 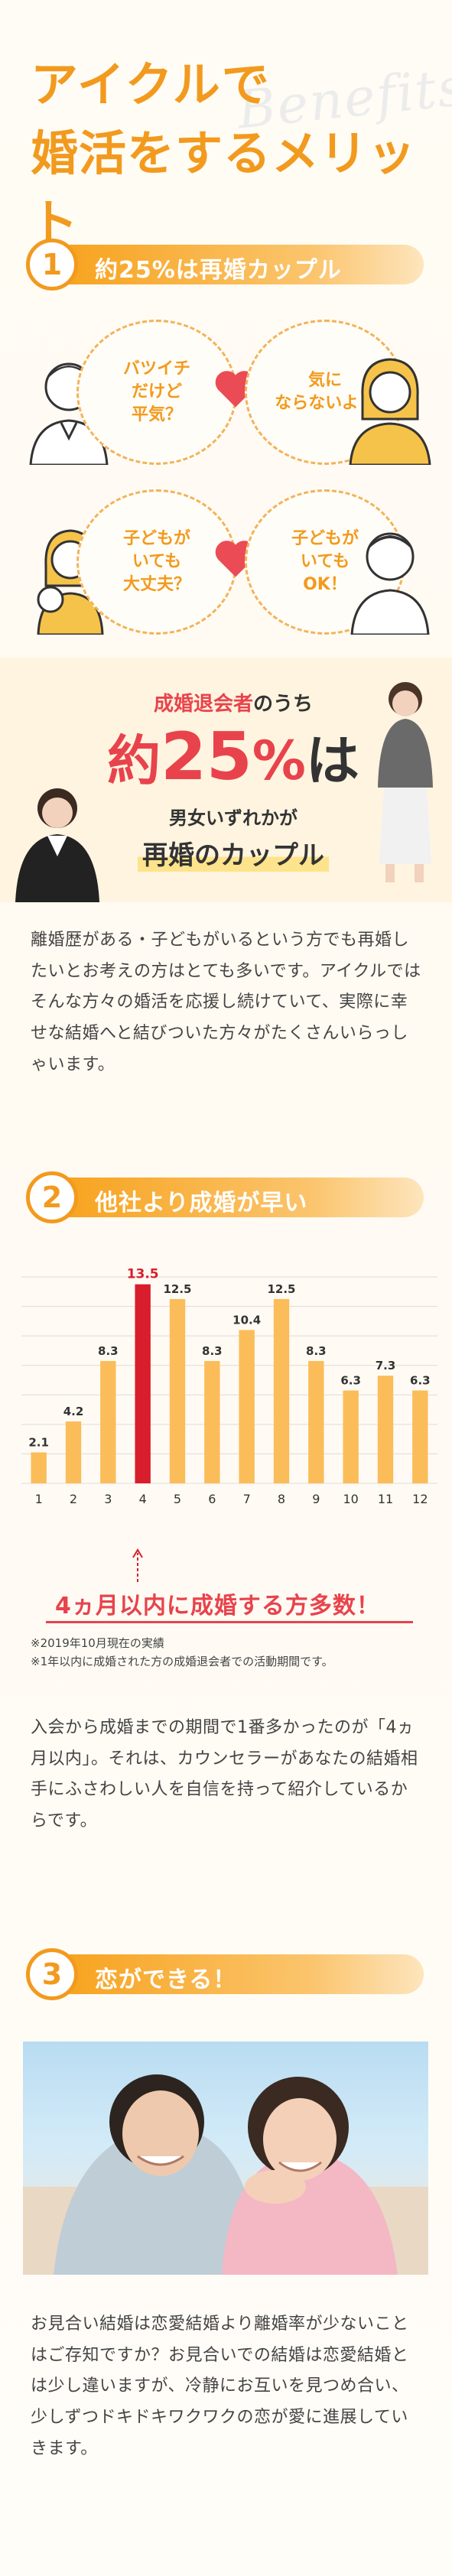 I want to click on bubble-text: 気に ならないよ！, so click(x=325, y=392).